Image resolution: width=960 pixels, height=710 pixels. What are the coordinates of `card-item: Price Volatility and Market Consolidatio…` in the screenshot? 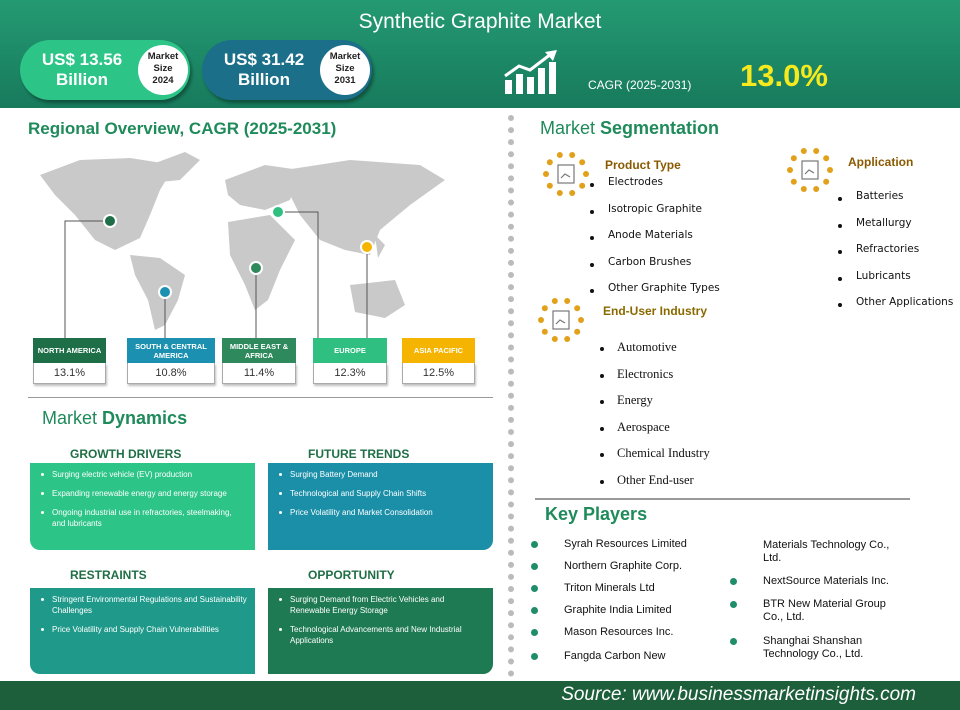 It's located at (381, 512).